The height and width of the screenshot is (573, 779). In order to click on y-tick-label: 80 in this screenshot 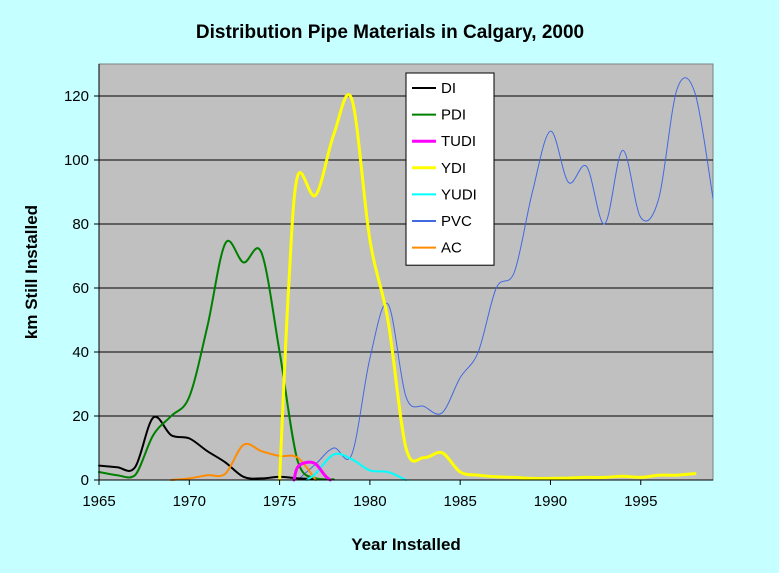, I will do `click(80, 224)`.